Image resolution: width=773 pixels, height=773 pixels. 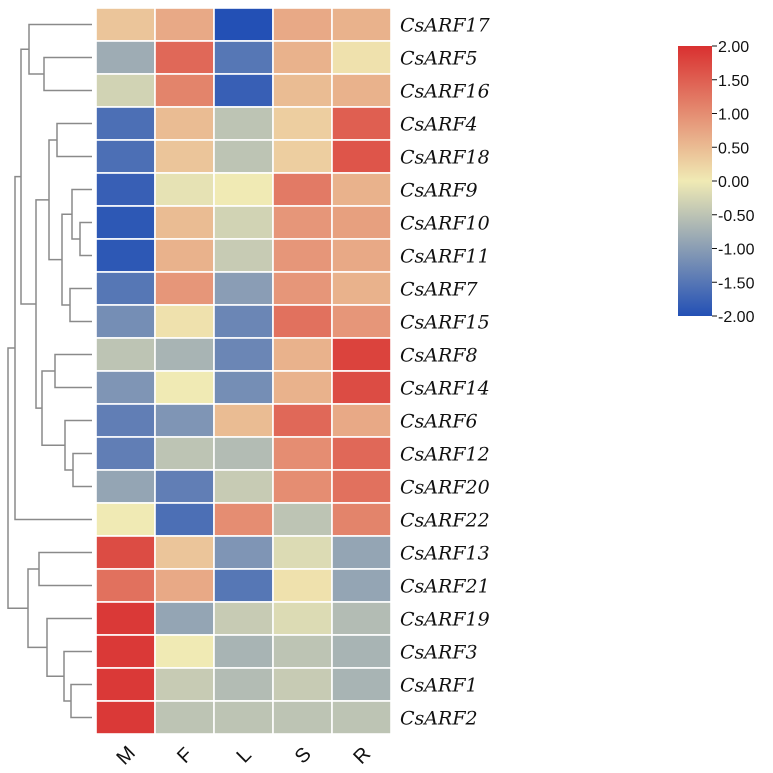 What do you see at coordinates (445, 587) in the screenshot?
I see `row-label: CsARF21` at bounding box center [445, 587].